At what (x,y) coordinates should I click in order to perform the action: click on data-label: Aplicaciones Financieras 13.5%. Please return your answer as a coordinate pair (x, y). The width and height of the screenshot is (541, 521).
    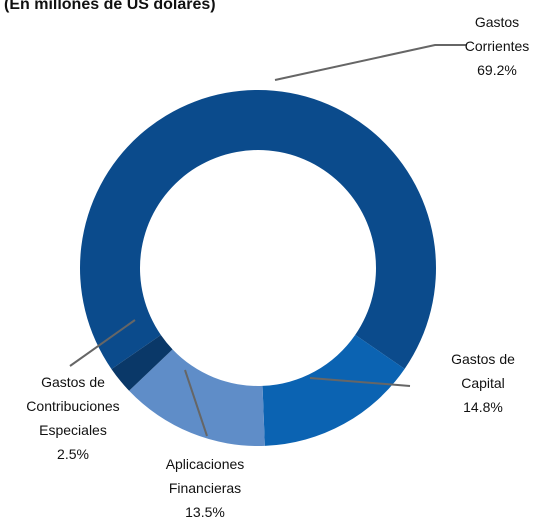
    Looking at the image, I should click on (205, 486).